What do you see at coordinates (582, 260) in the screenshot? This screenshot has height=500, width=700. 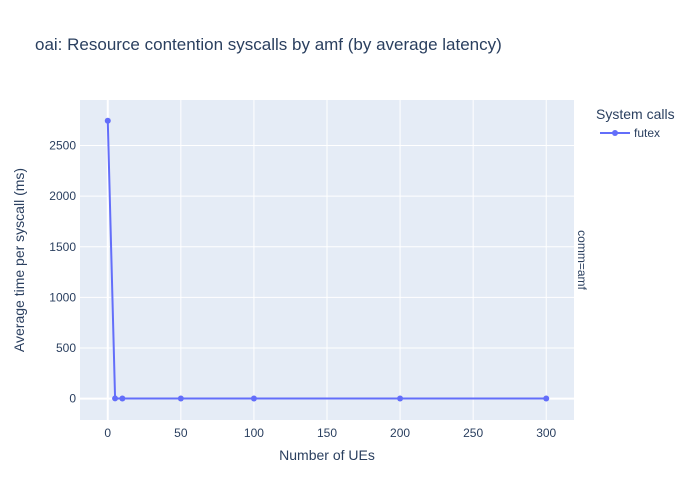 I see `facet-label: comm=amf` at bounding box center [582, 260].